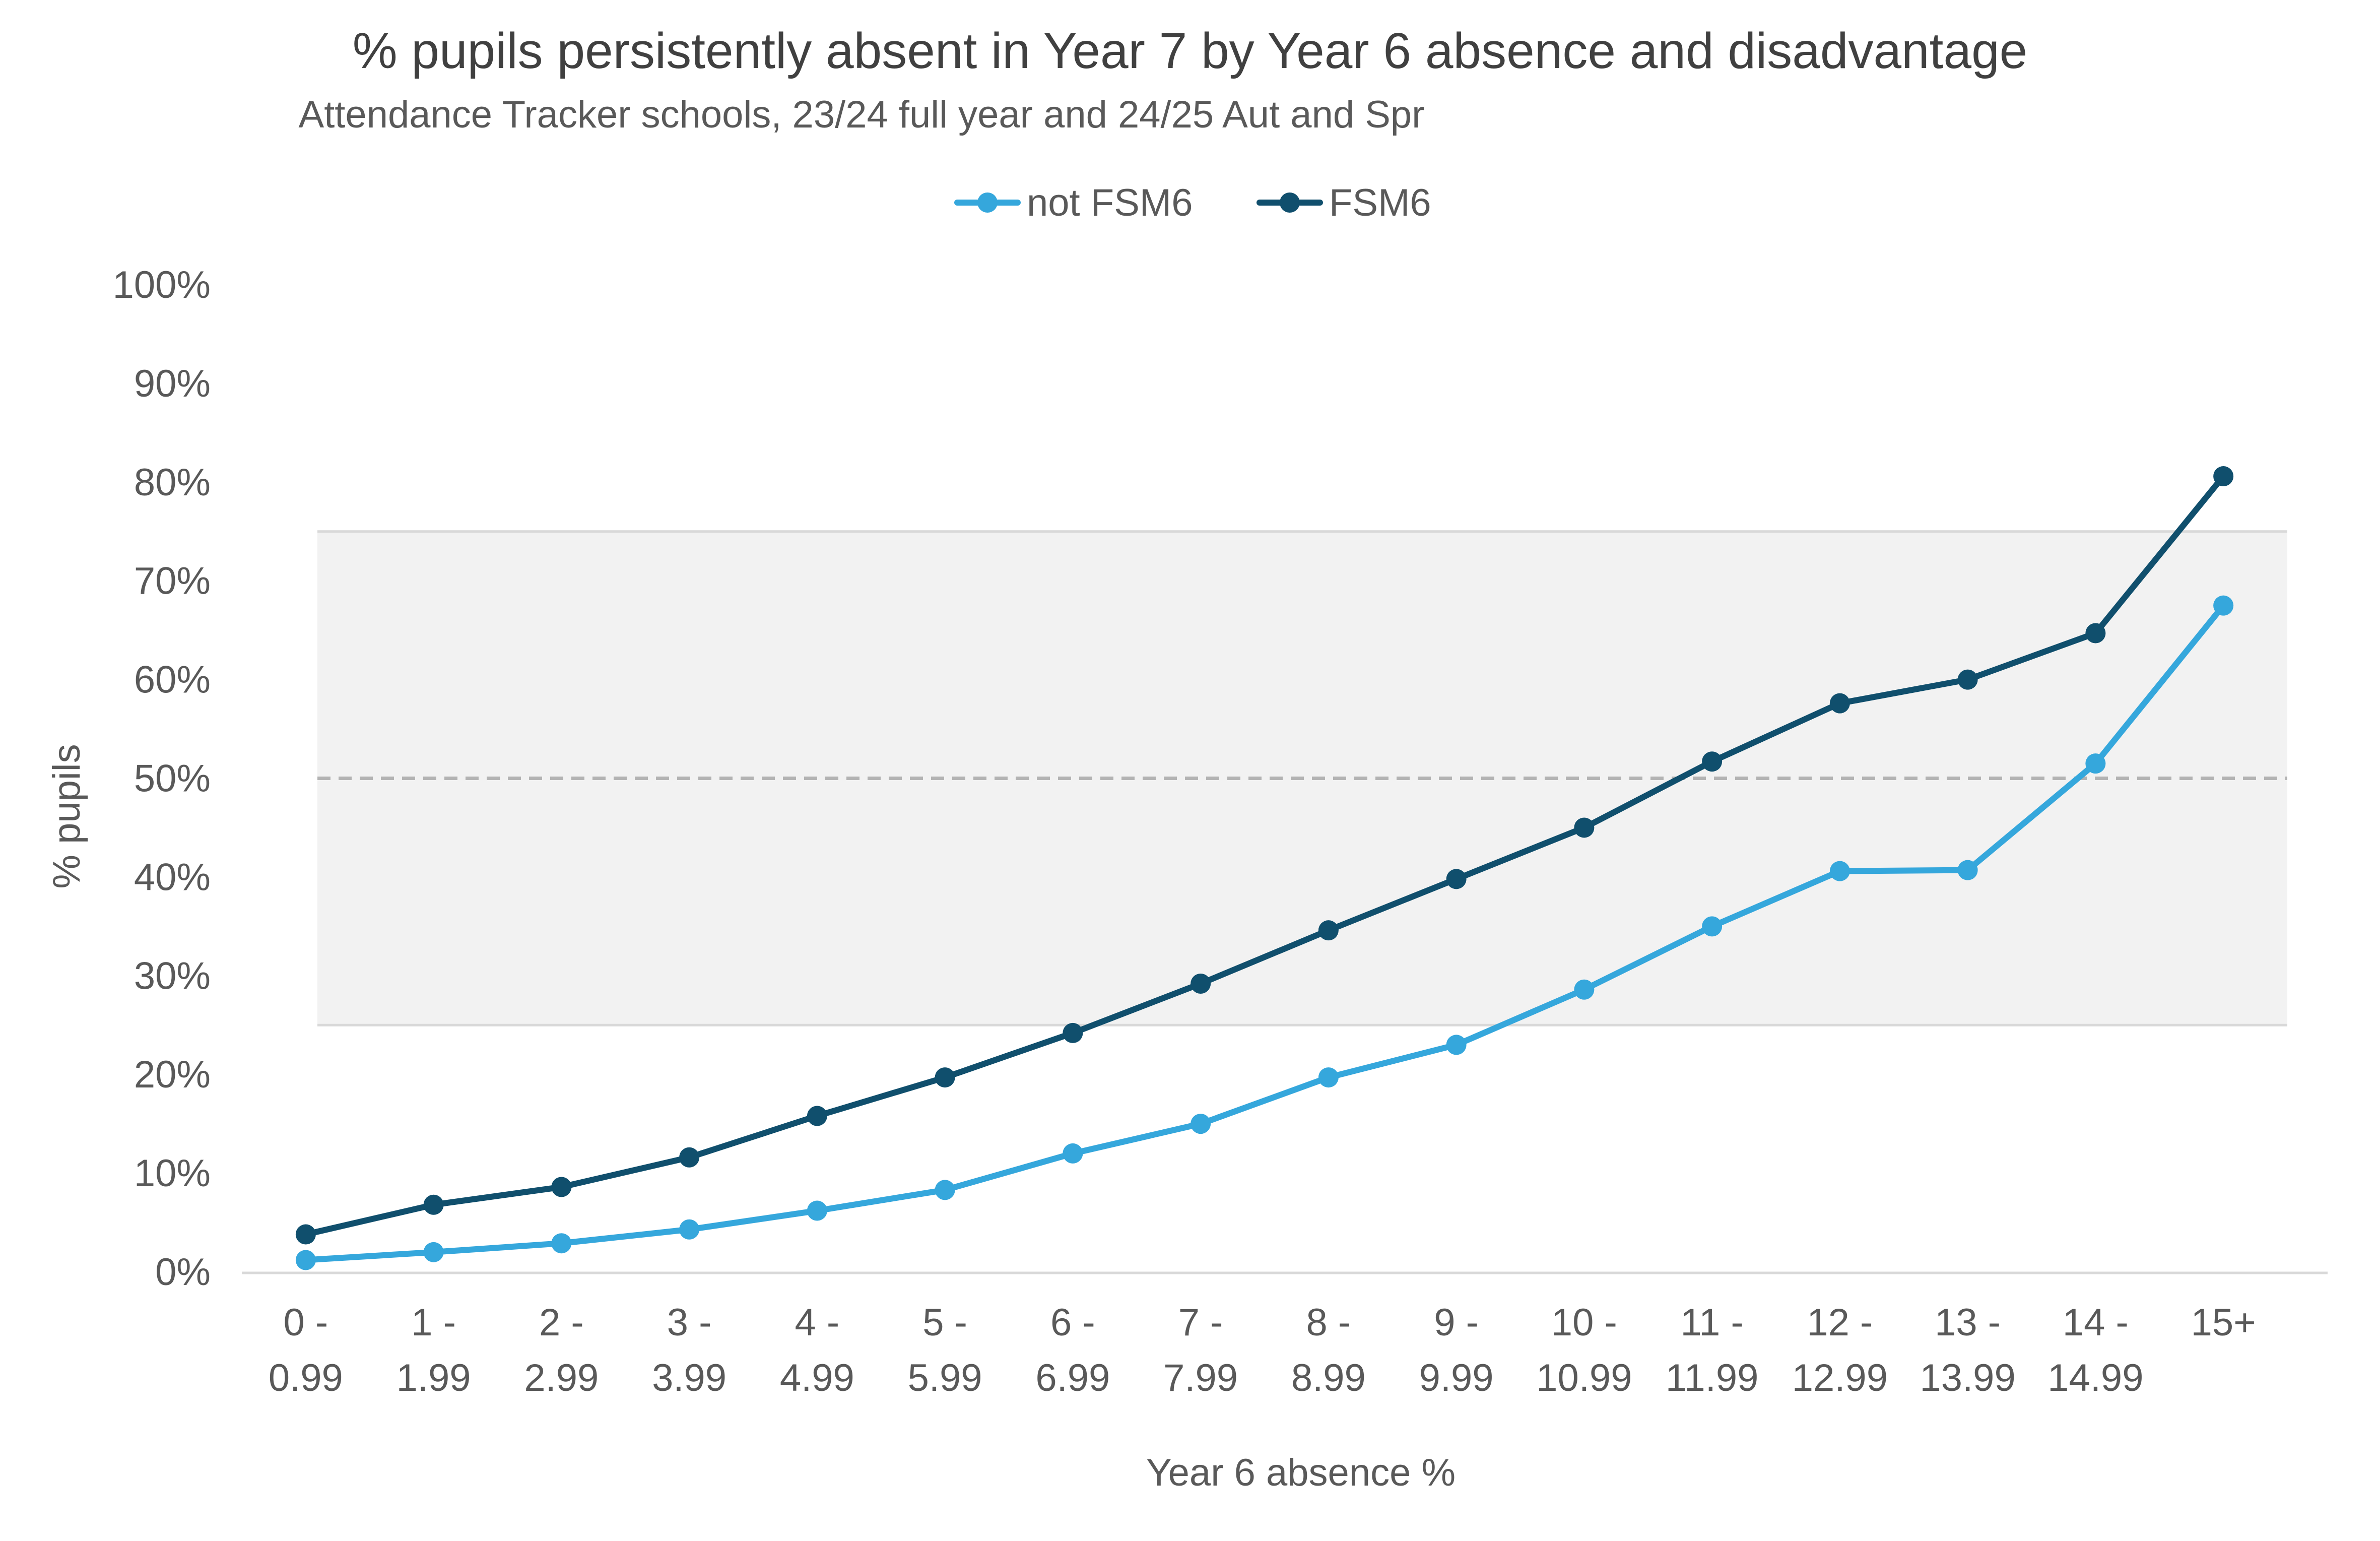 This screenshot has width=2380, height=1541. What do you see at coordinates (1380, 203) in the screenshot?
I see `legend-label-fsm6: FSM6` at bounding box center [1380, 203].